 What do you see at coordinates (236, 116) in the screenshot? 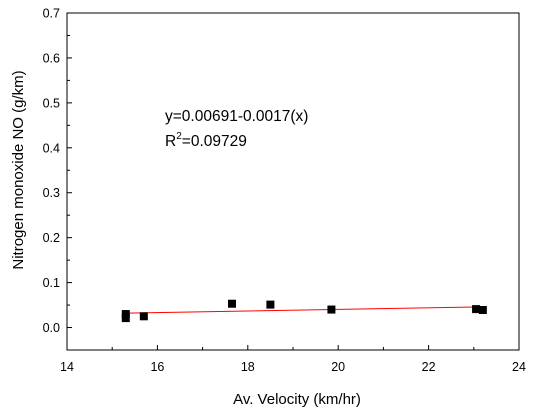
I see `fit-equation: y=0.00691-0.0017(x)` at bounding box center [236, 116].